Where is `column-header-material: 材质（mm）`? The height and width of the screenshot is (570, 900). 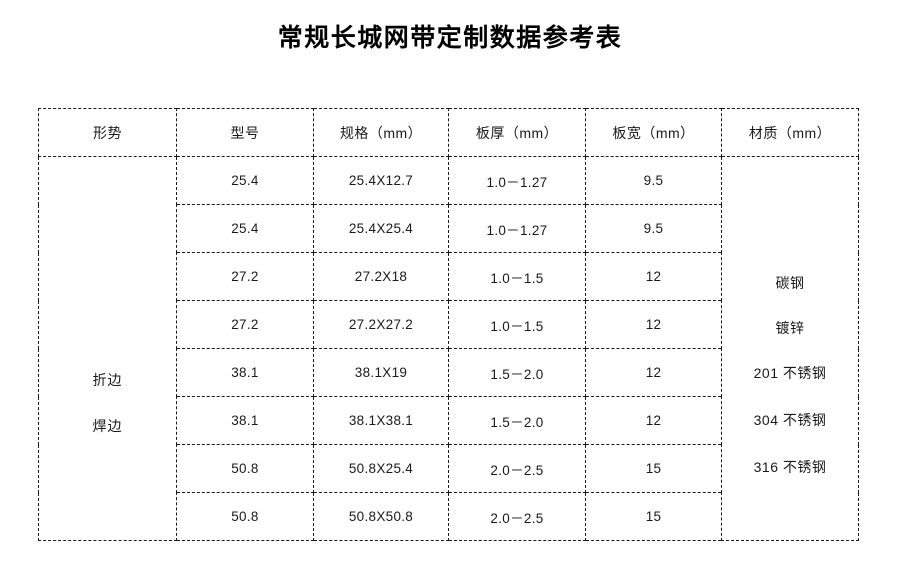 column-header-material: 材质（mm） is located at coordinates (790, 132).